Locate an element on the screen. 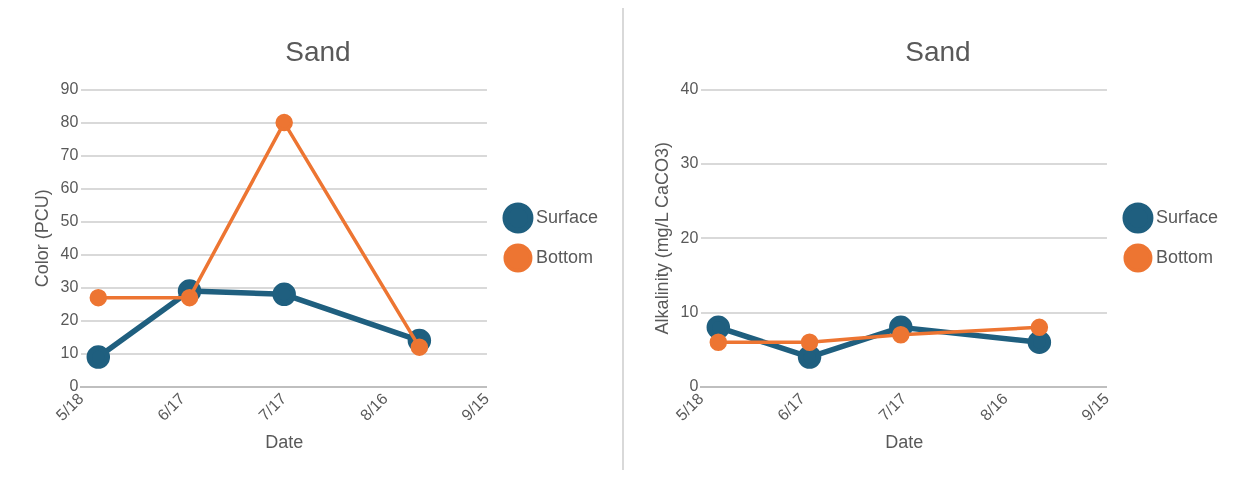  y-tick-label: 90 is located at coordinates (69, 89).